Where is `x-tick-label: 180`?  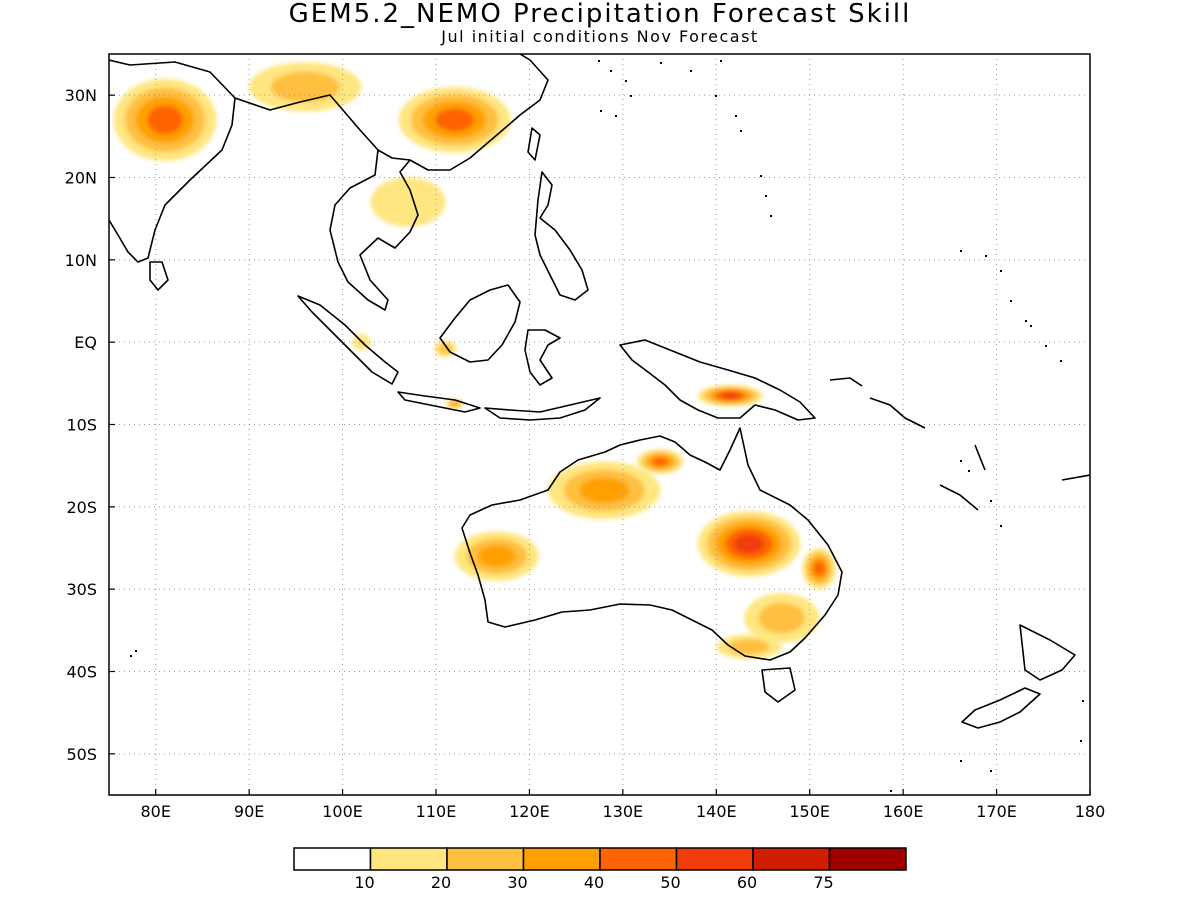 x-tick-label: 180 is located at coordinates (1090, 811).